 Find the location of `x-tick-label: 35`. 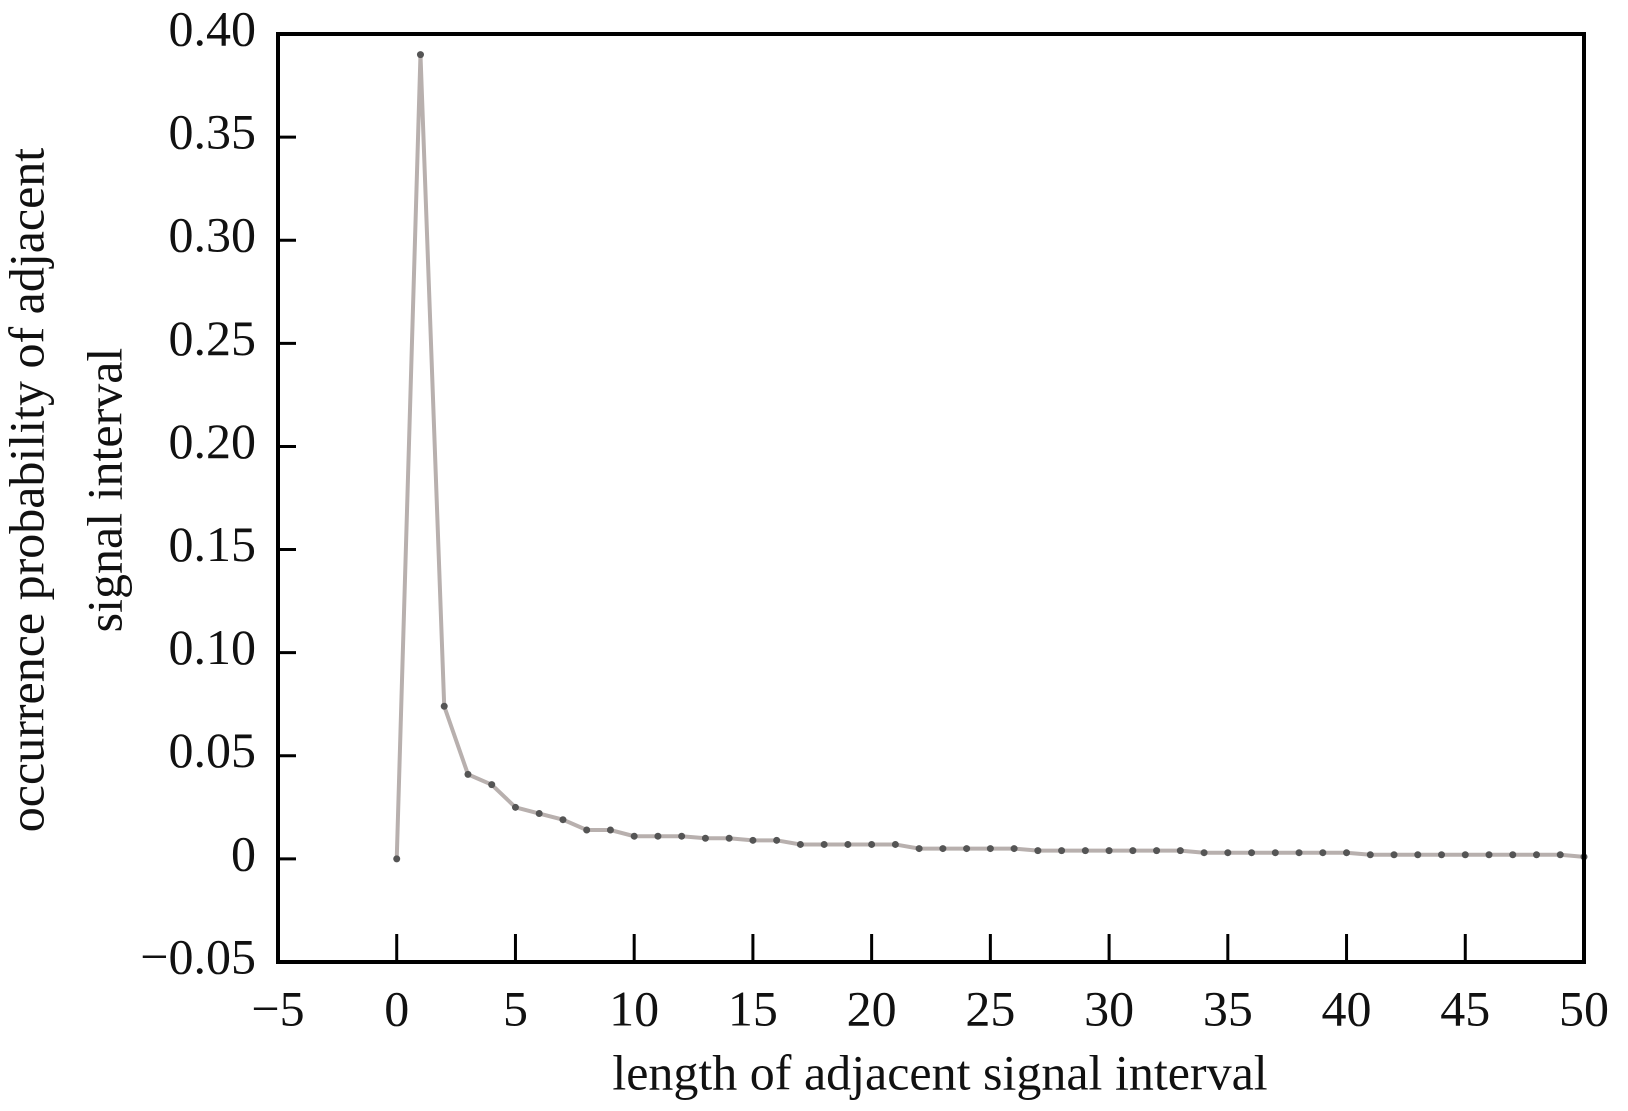

x-tick-label: 35 is located at coordinates (1228, 1008).